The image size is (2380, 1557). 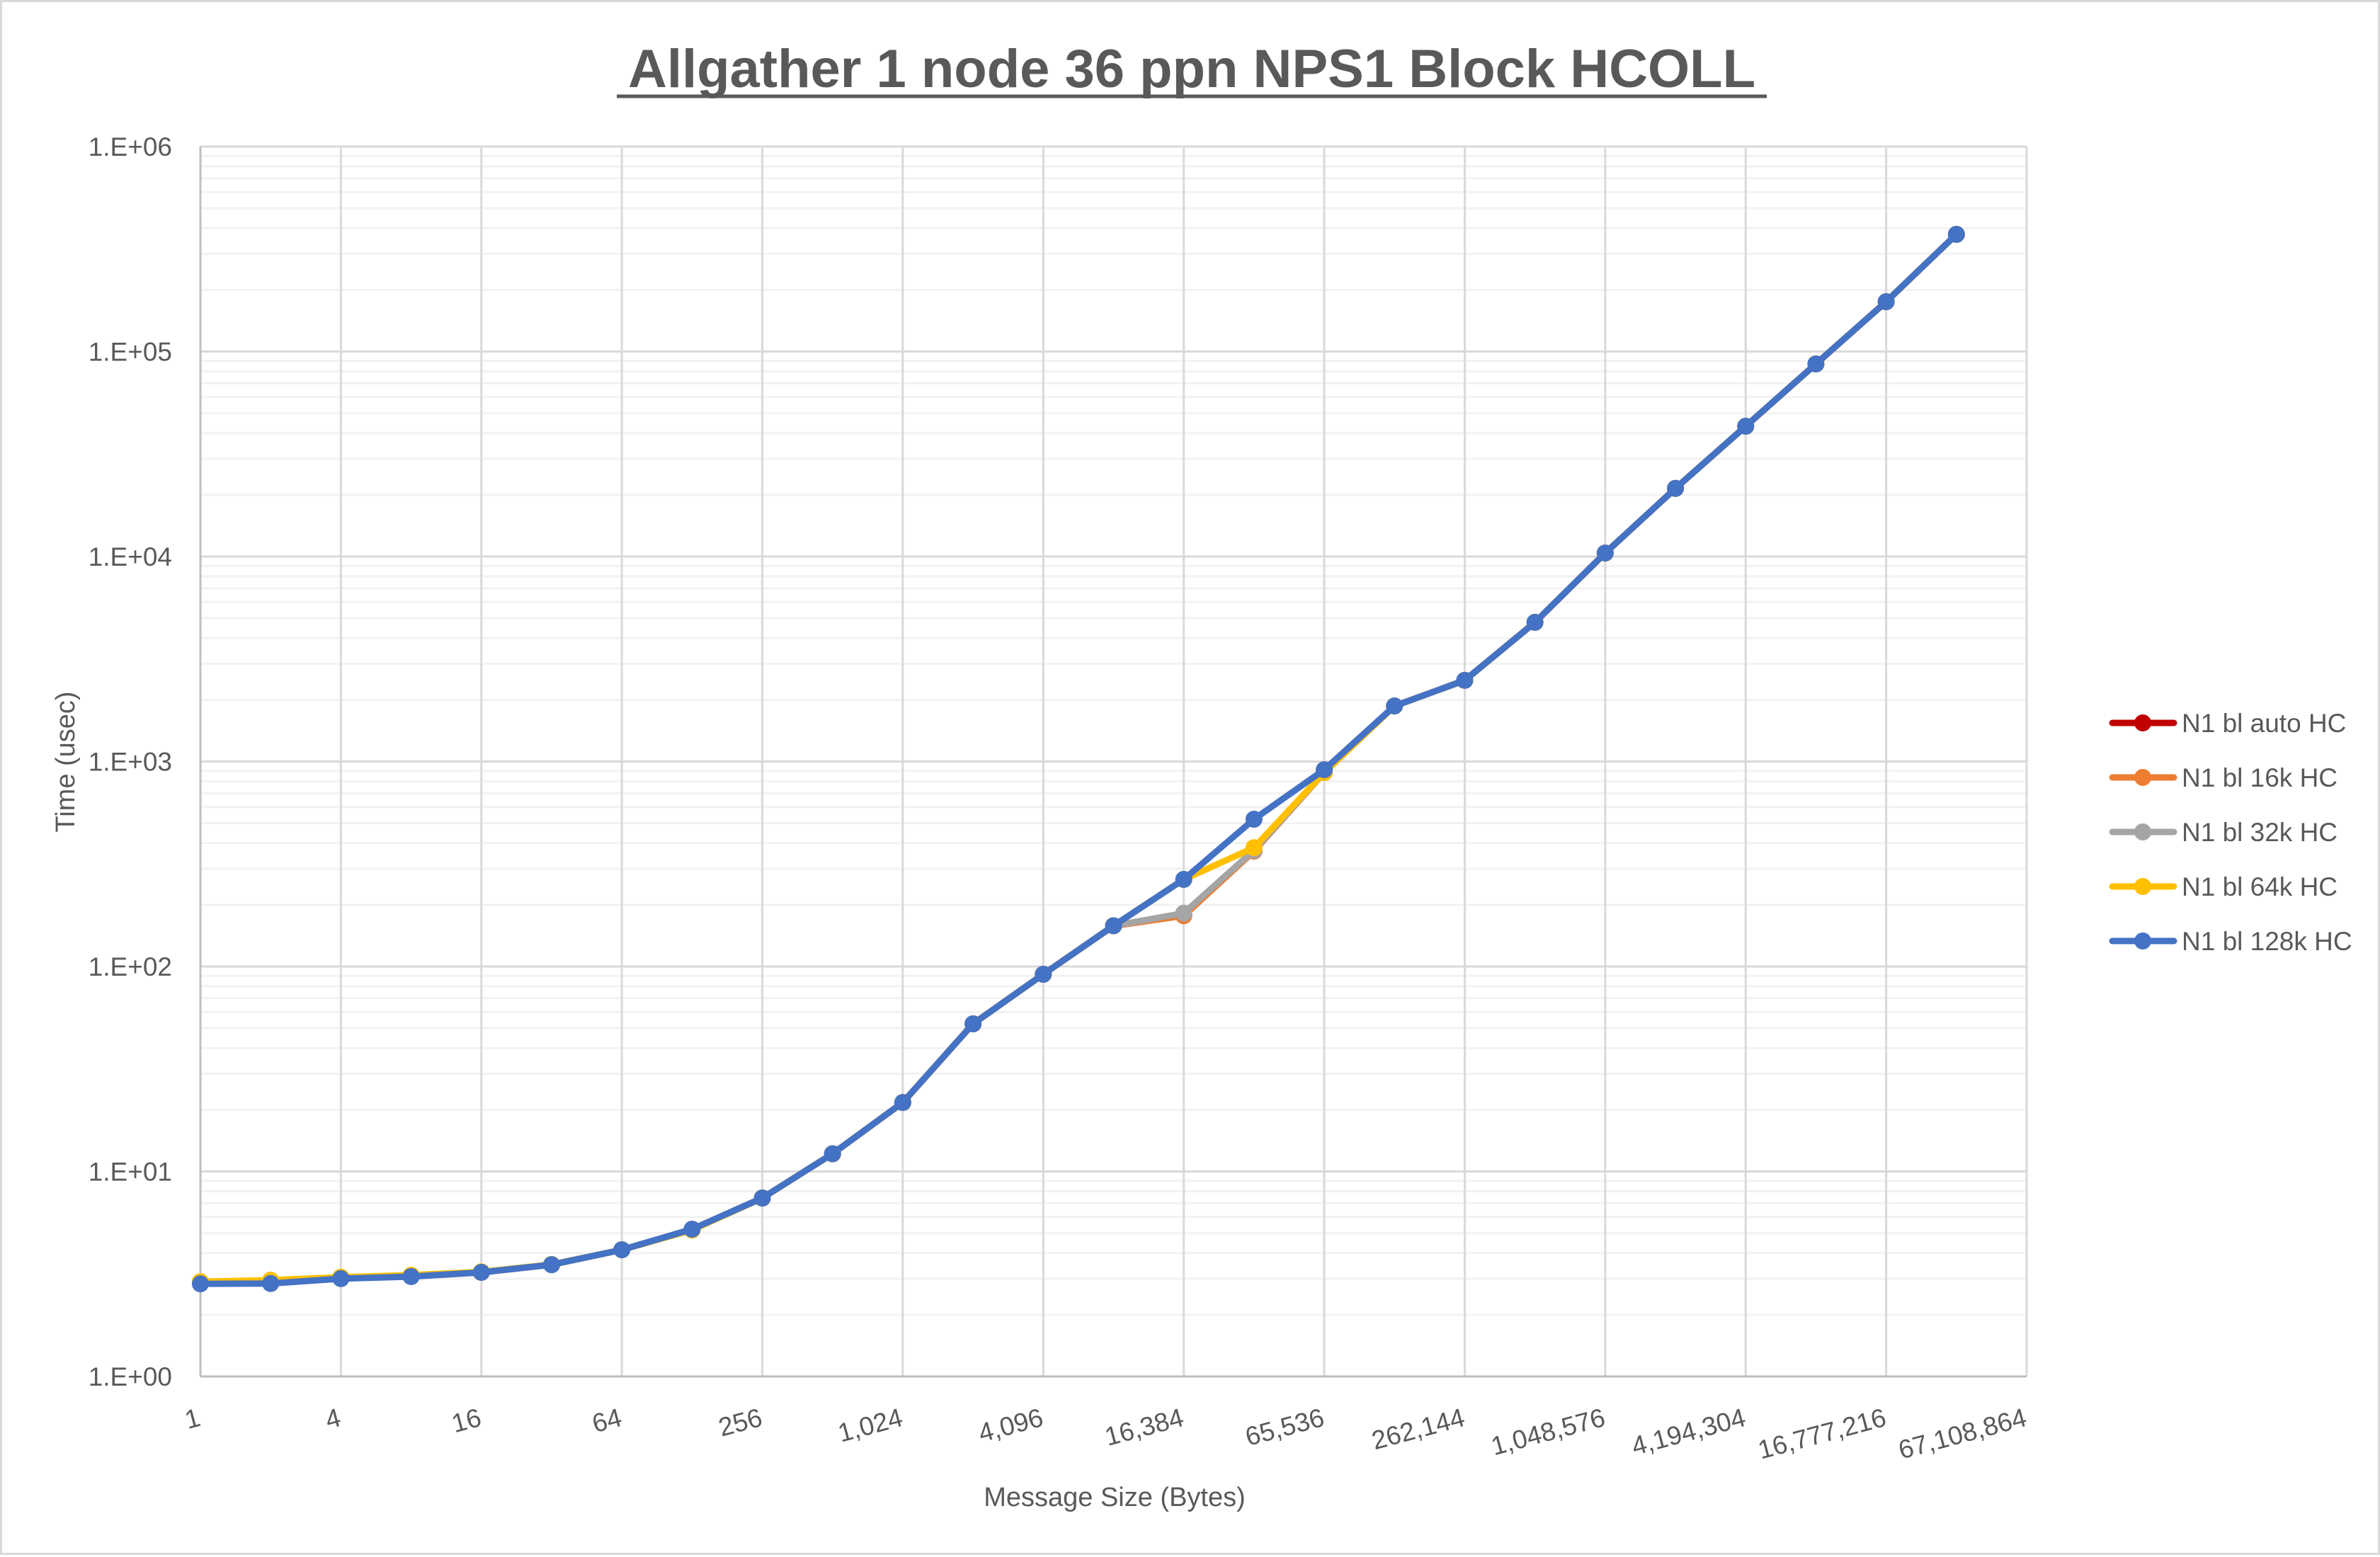 I want to click on x-tick-label: 67,108,864, so click(x=1962, y=1434).